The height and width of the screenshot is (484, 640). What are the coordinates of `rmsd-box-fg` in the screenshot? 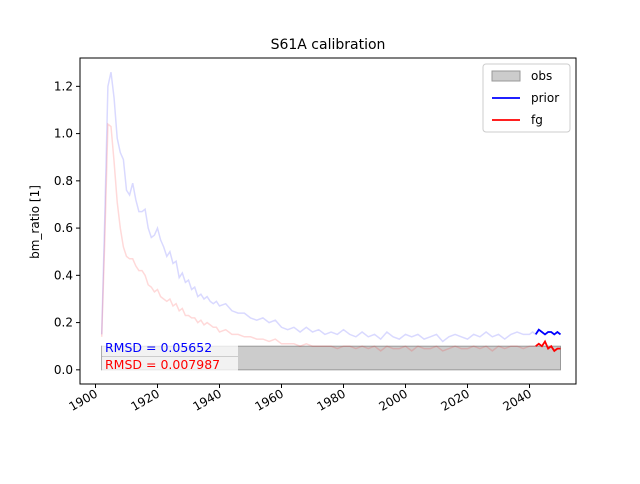 It's located at (170, 365).